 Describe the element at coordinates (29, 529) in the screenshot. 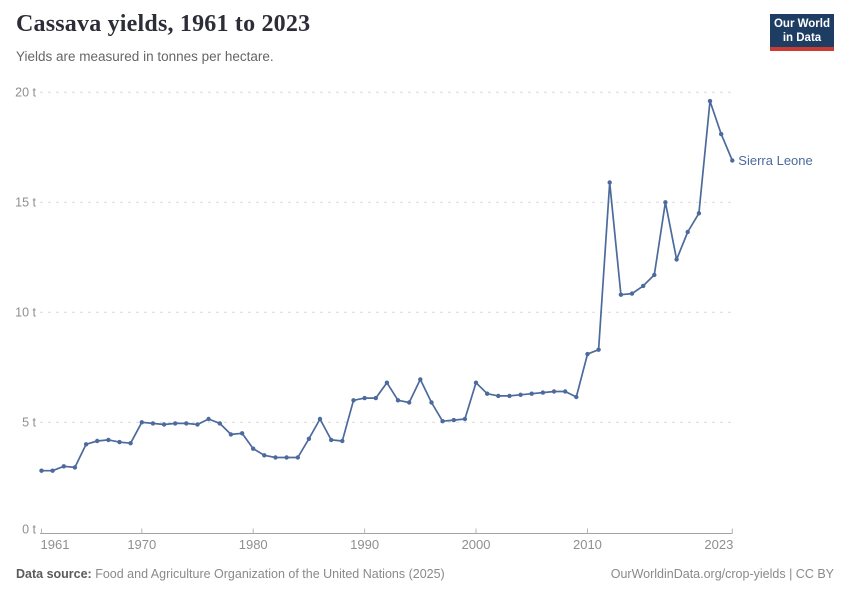

I see `y-axis-tick-label: 0 t` at that location.